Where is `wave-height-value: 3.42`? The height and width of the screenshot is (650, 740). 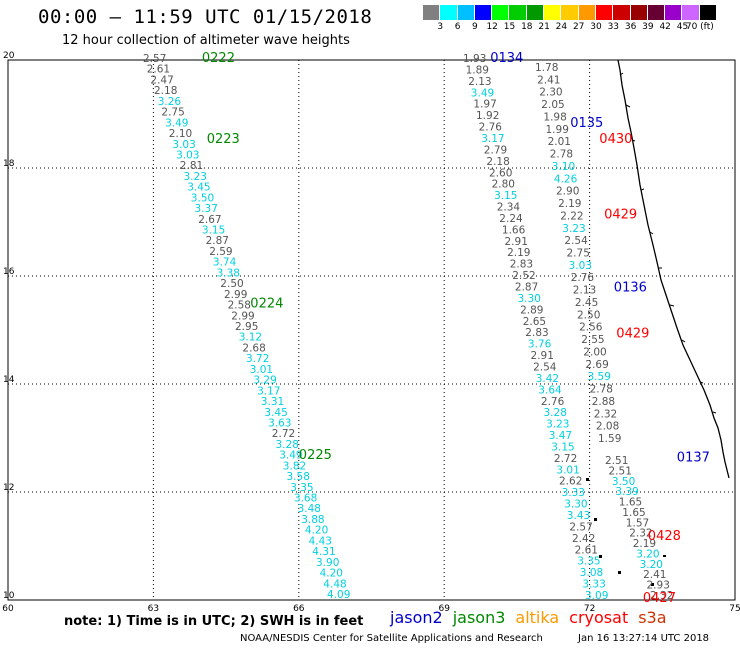
wave-height-value: 3.42 is located at coordinates (547, 379).